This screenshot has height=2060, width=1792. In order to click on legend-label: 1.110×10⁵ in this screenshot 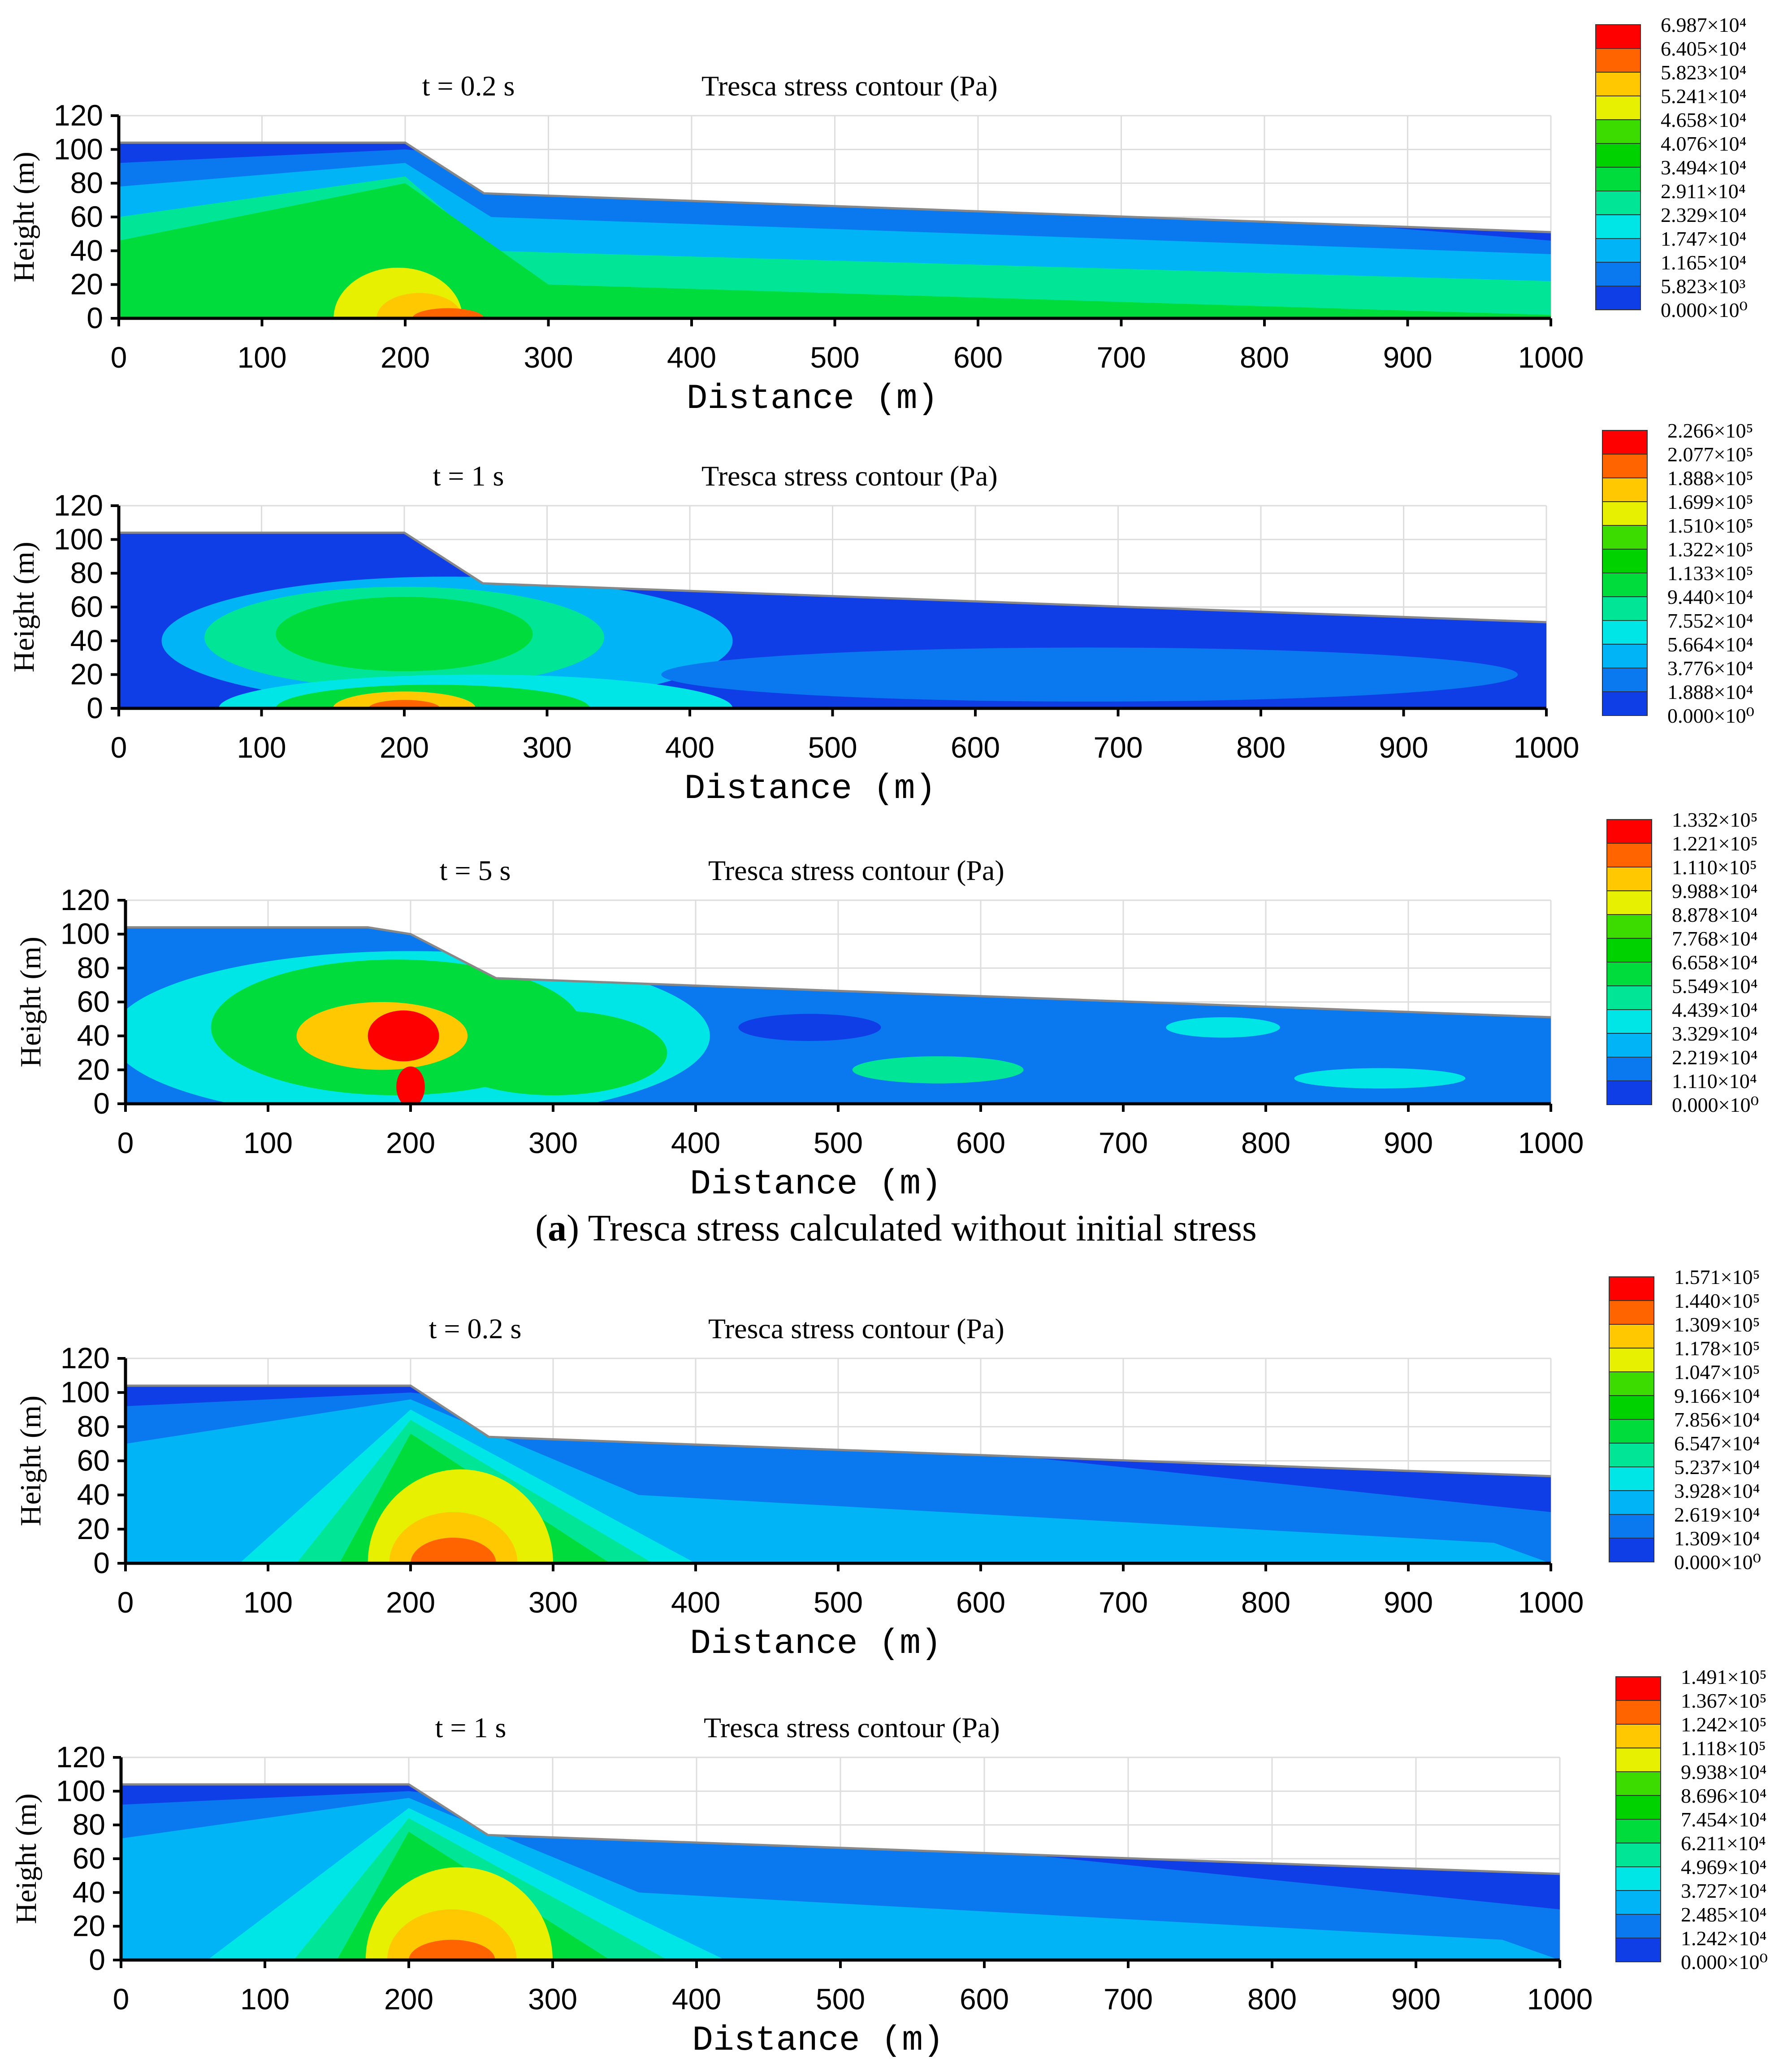, I will do `click(1714, 867)`.